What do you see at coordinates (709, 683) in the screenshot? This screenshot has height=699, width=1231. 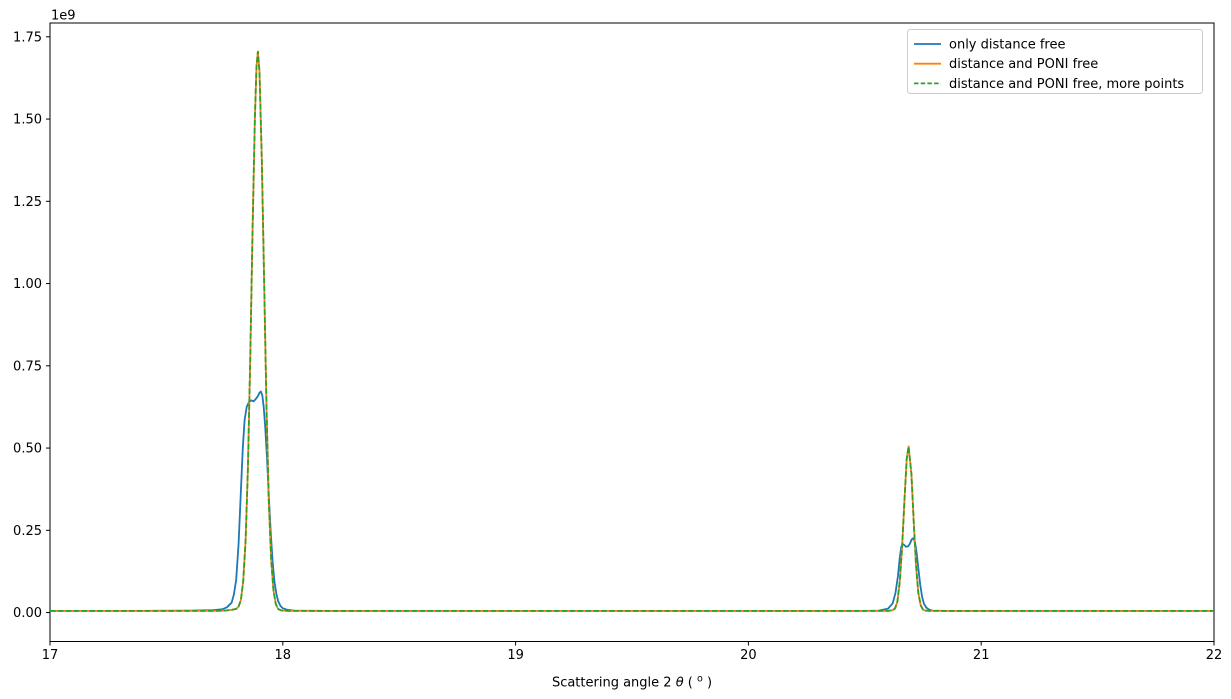 I see `x-axis-label-paren-close: )` at bounding box center [709, 683].